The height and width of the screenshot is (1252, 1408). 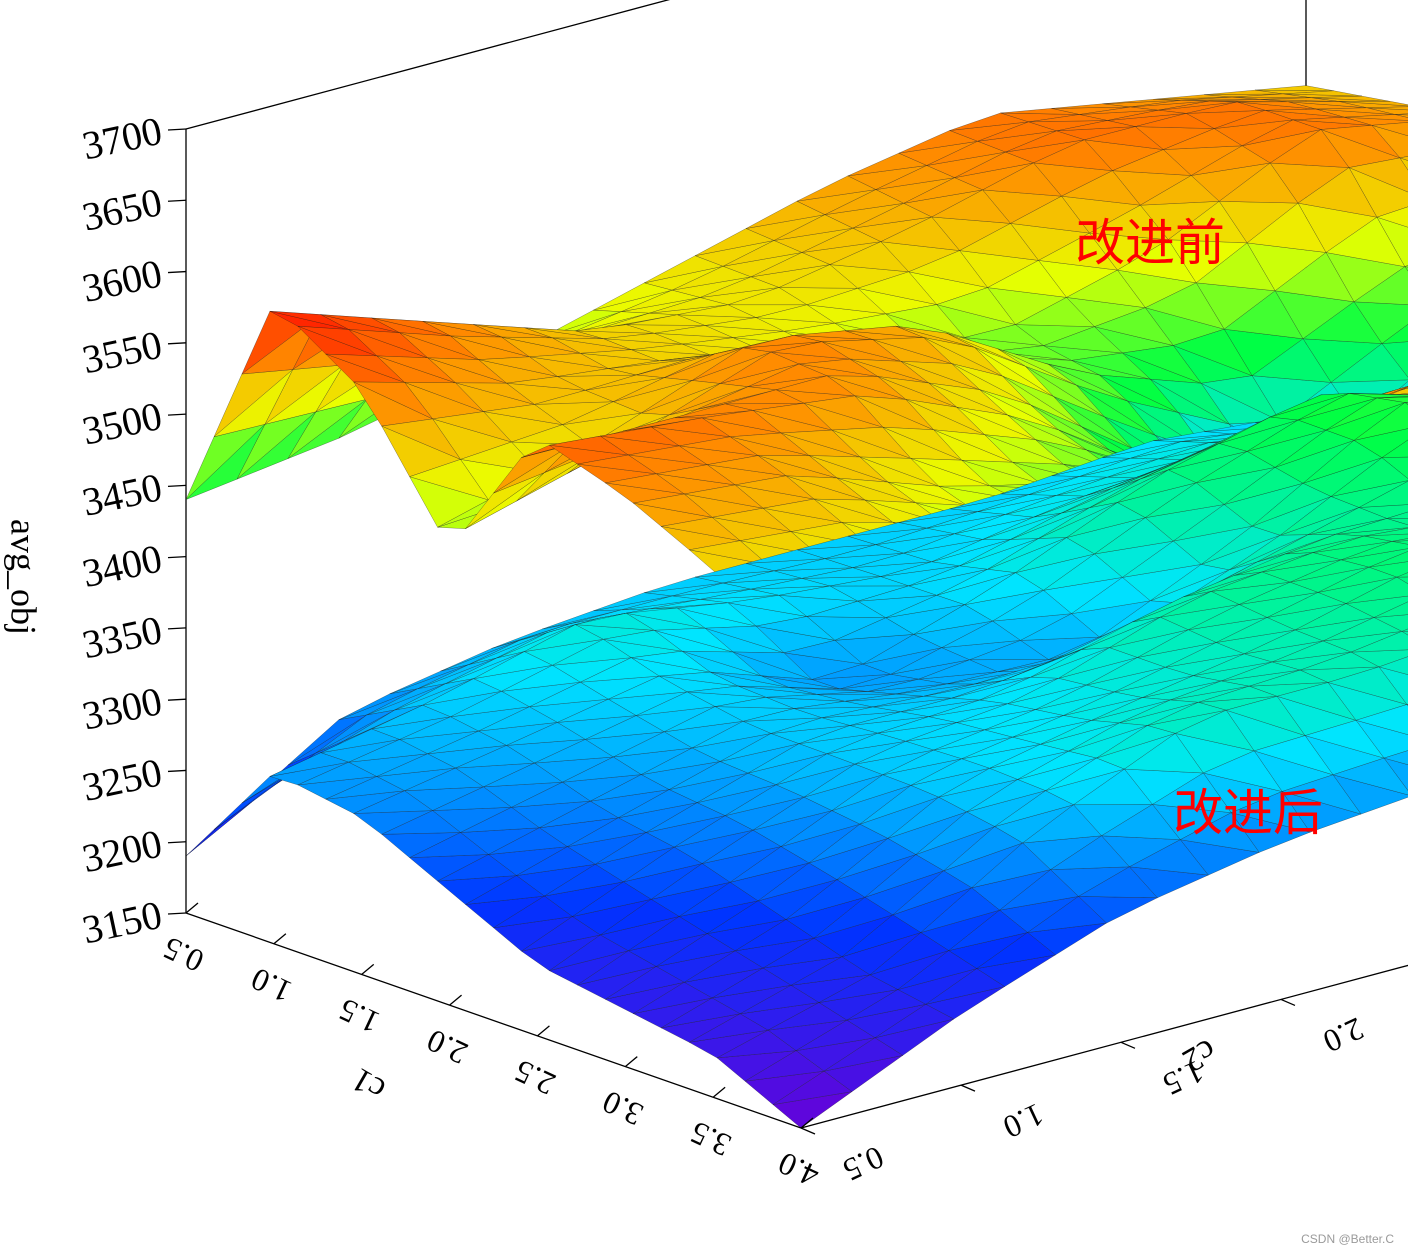 I want to click on x-axis-line, so click(x=493, y=1020).